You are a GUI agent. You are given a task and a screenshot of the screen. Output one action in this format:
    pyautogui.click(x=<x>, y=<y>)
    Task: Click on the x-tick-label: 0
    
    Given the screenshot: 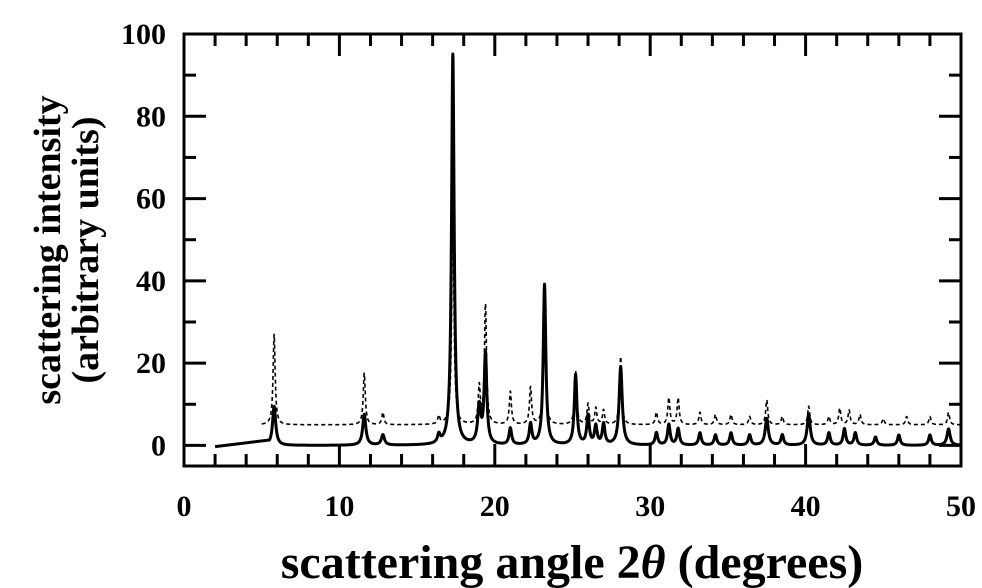 What is the action you would take?
    pyautogui.click(x=184, y=506)
    